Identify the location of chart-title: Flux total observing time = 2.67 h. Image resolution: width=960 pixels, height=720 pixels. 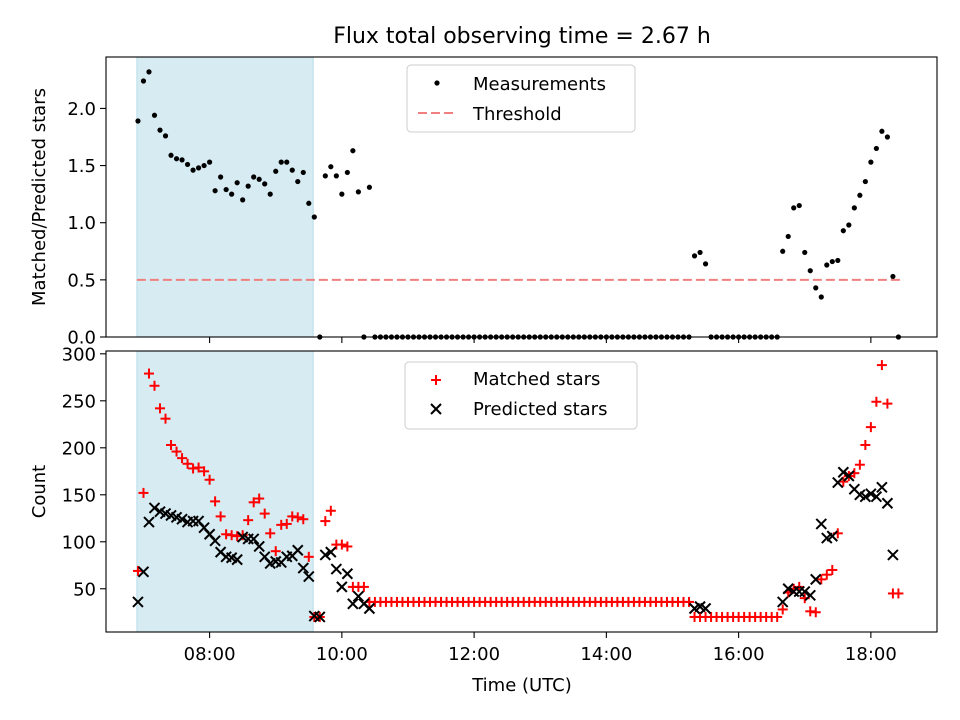
(522, 36).